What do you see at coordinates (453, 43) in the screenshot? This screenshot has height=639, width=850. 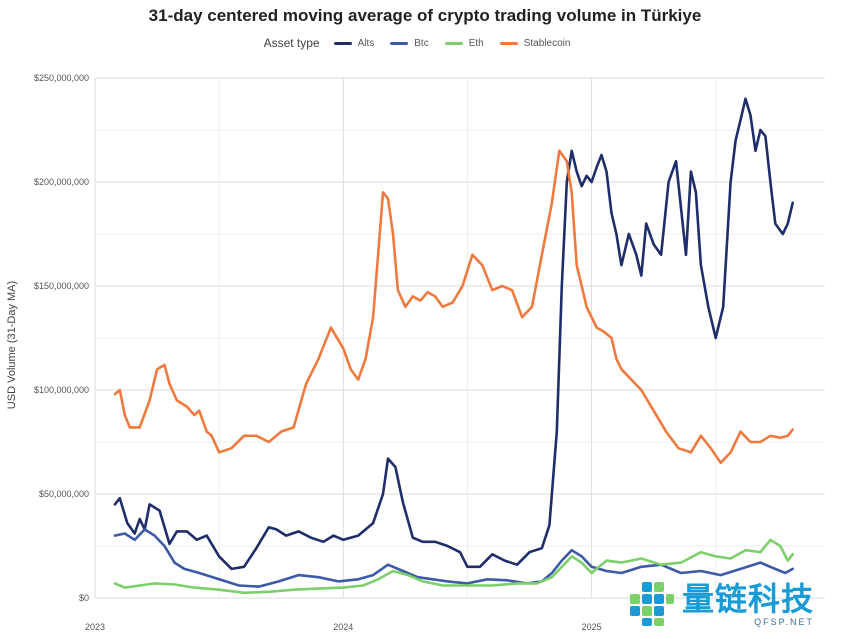 I see `legend-swatch-eth` at bounding box center [453, 43].